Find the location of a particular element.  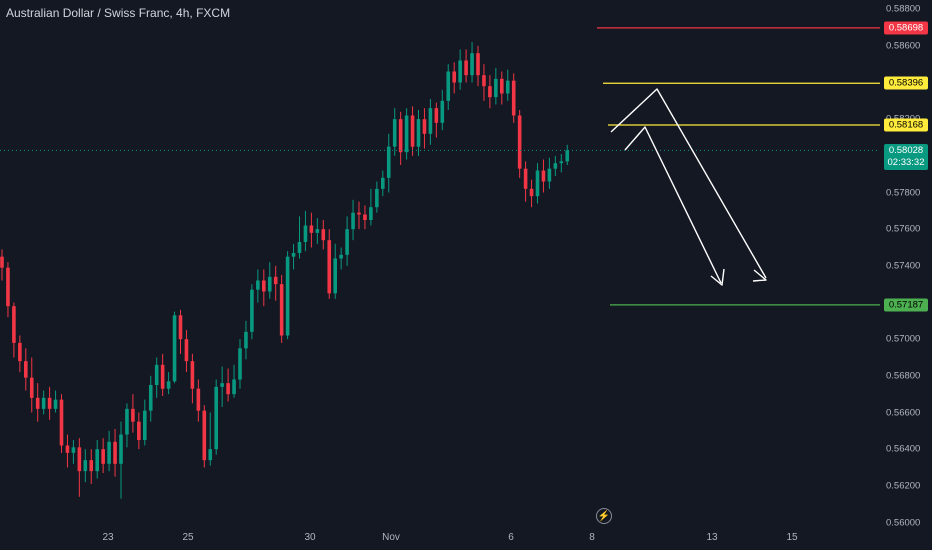

time-tick-label: 15 is located at coordinates (792, 537).